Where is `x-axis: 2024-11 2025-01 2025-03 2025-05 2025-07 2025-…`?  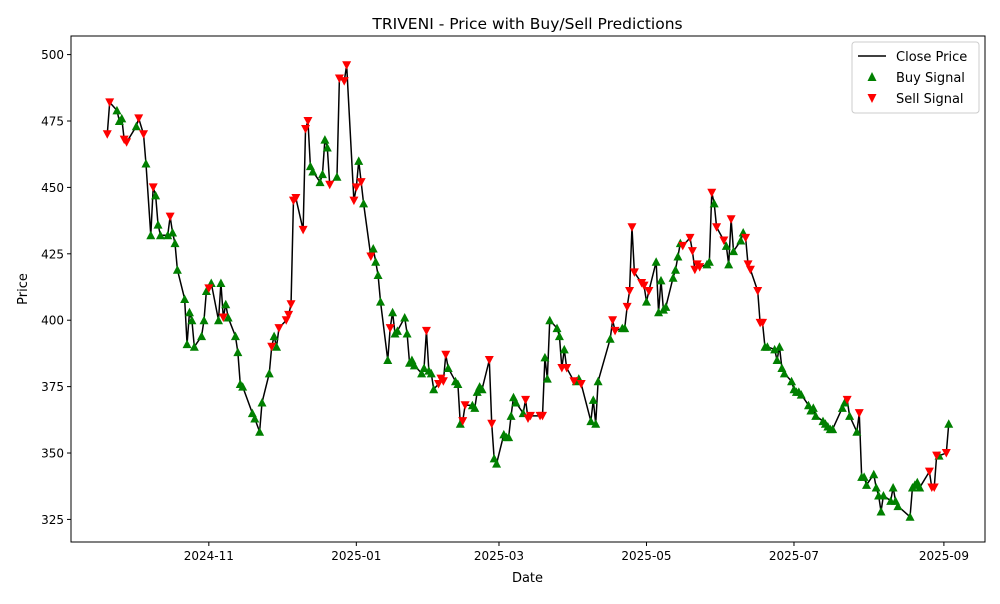
x-axis: 2024-11 2025-01 2025-03 2025-05 2025-07 2025-… is located at coordinates (576, 552).